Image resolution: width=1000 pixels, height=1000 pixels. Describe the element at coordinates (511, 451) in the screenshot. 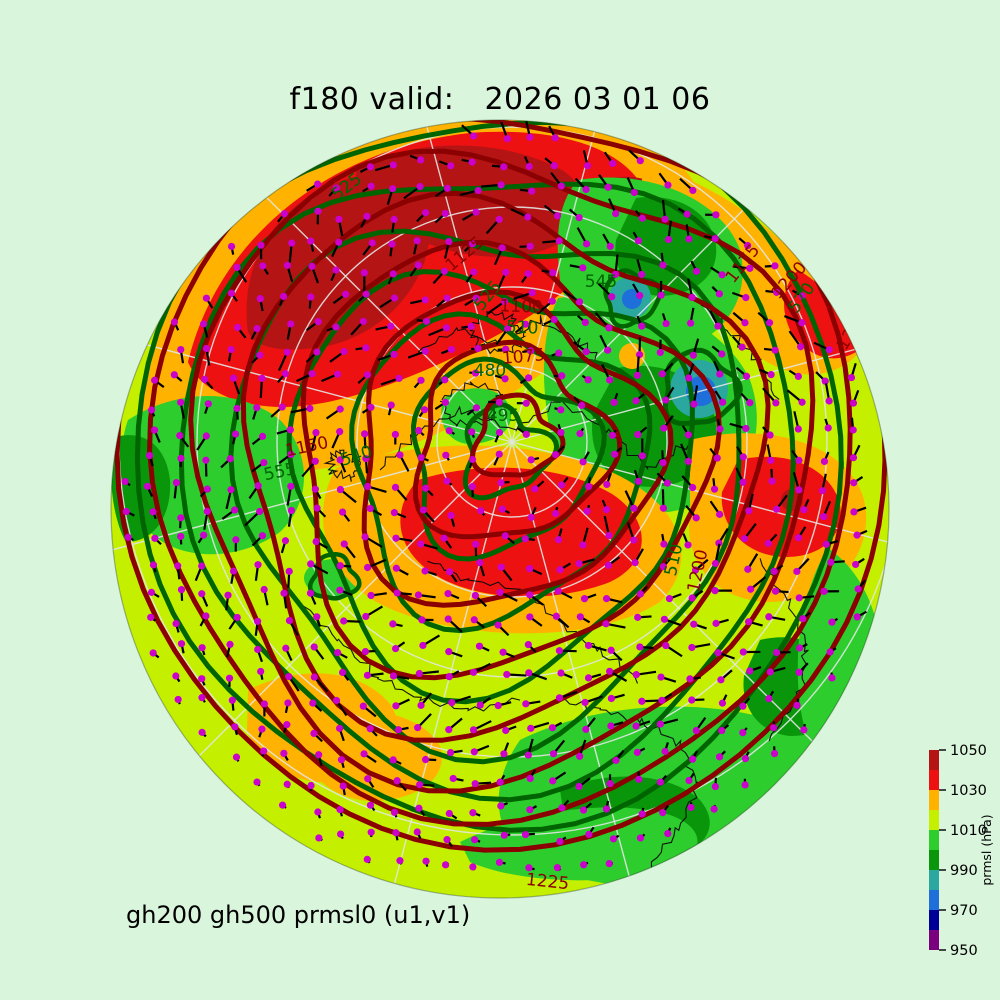

I see `gh500-contour` at that location.